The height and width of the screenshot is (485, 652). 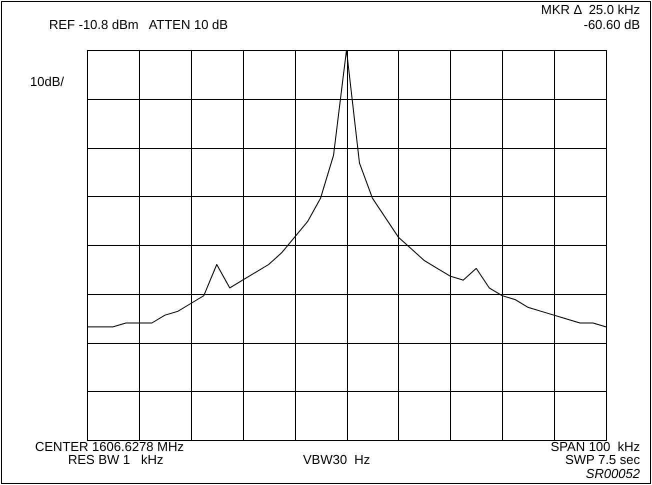 I want to click on text: MKR Δ 25.0 kHz, so click(x=590, y=9).